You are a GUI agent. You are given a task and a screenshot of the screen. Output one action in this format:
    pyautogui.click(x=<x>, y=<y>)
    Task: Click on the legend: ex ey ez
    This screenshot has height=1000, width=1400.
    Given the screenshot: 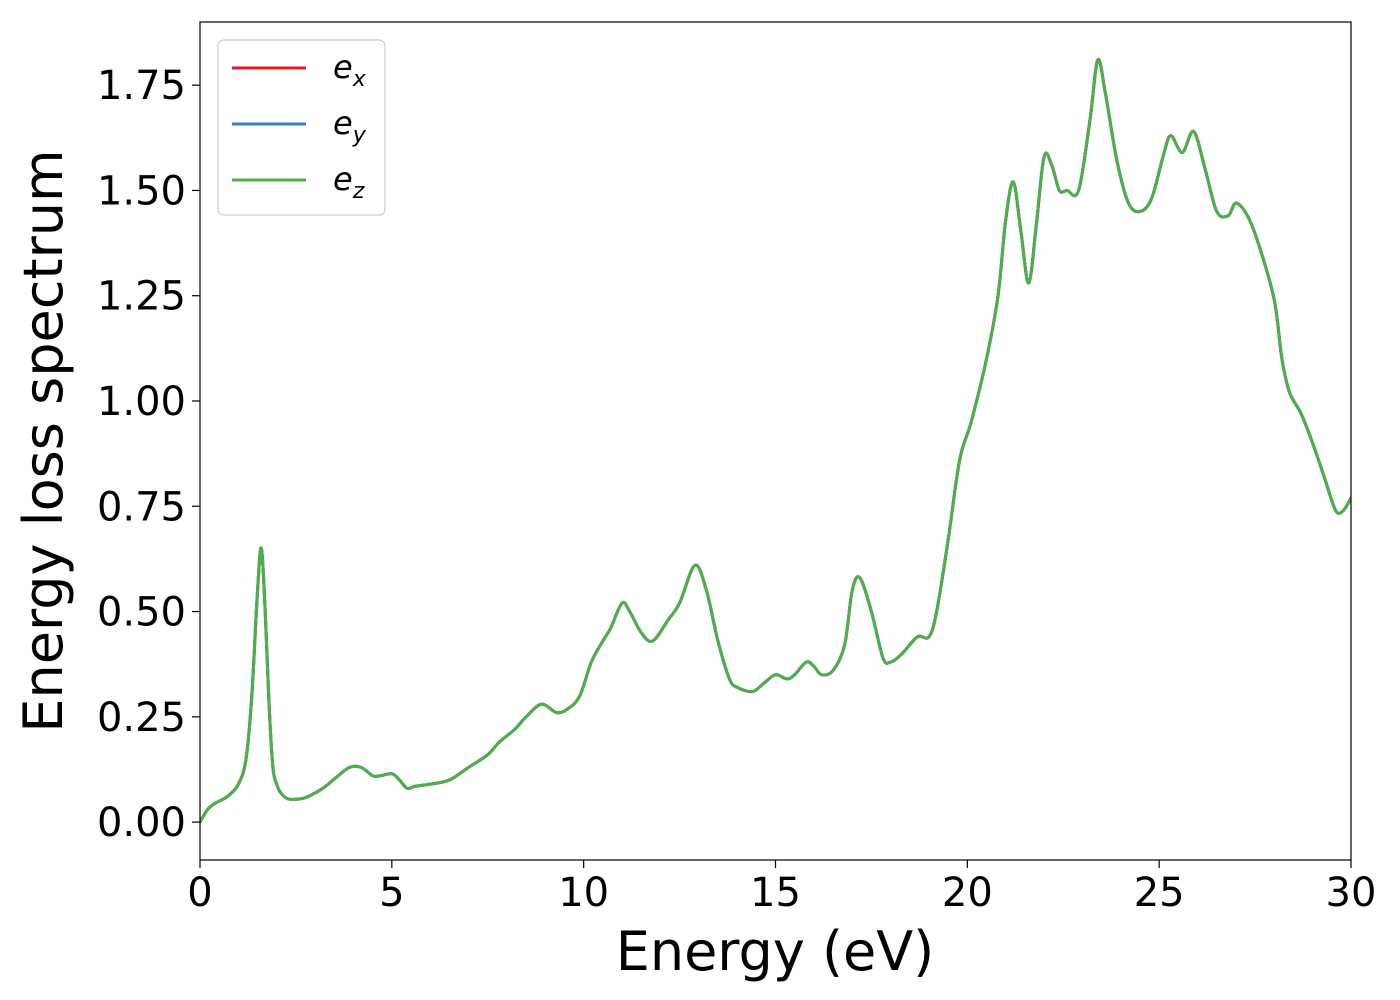 What is the action you would take?
    pyautogui.click(x=301, y=127)
    